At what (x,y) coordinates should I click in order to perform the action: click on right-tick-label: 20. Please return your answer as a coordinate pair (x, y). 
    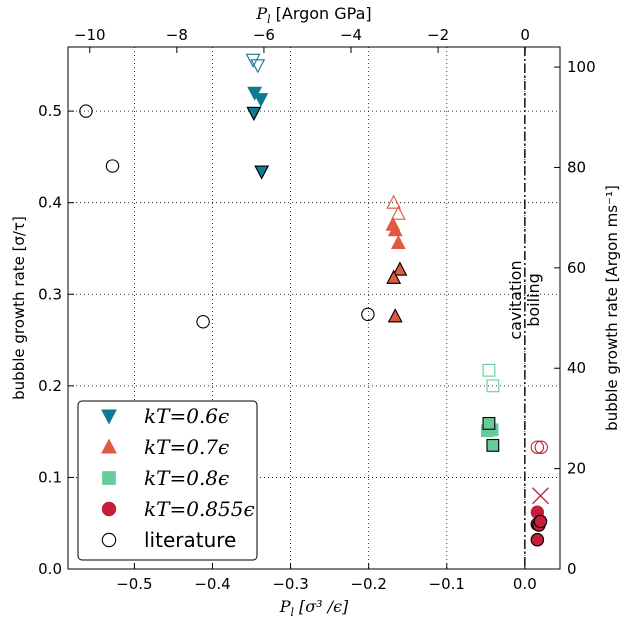
    Looking at the image, I should click on (576, 469).